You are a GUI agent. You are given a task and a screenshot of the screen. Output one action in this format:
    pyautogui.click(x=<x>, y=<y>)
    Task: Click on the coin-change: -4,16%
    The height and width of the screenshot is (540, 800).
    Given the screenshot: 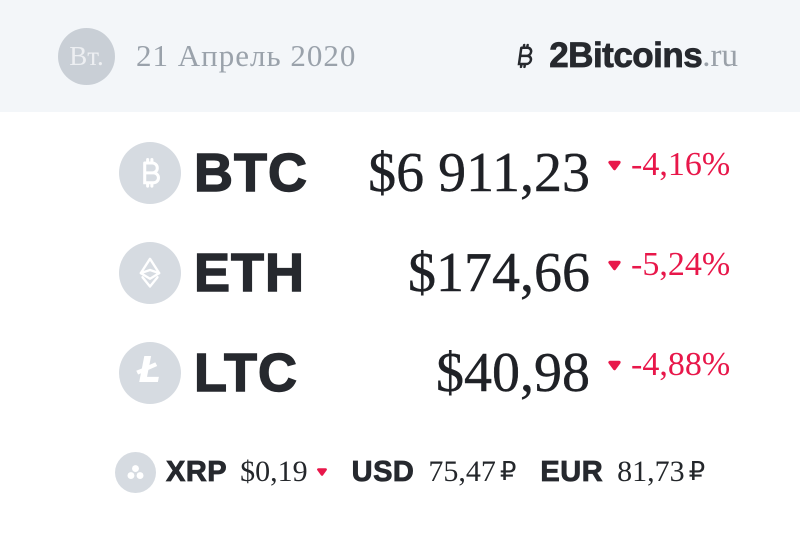 What is the action you would take?
    pyautogui.click(x=668, y=165)
    